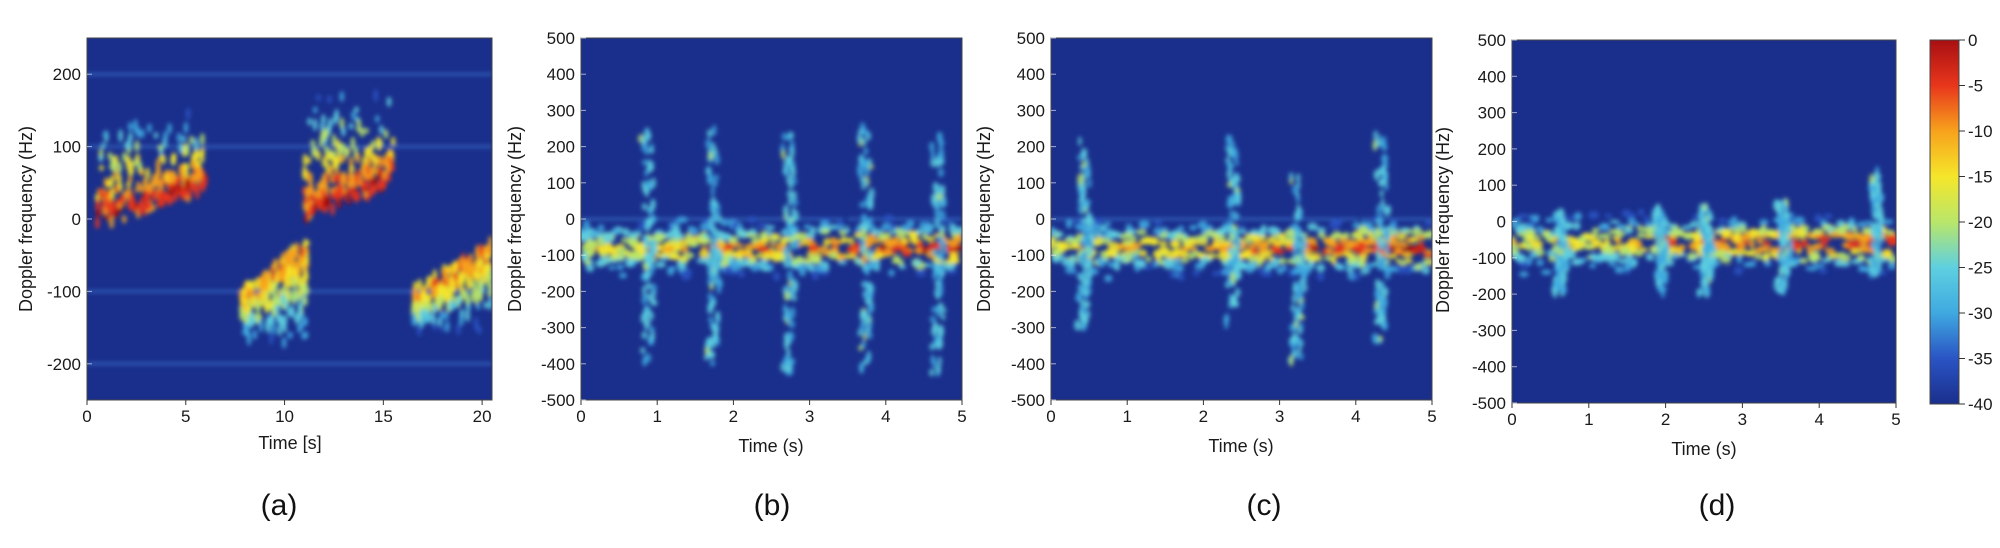 The image size is (2000, 548). I want to click on y-tick-label: 300, so click(1492, 113).